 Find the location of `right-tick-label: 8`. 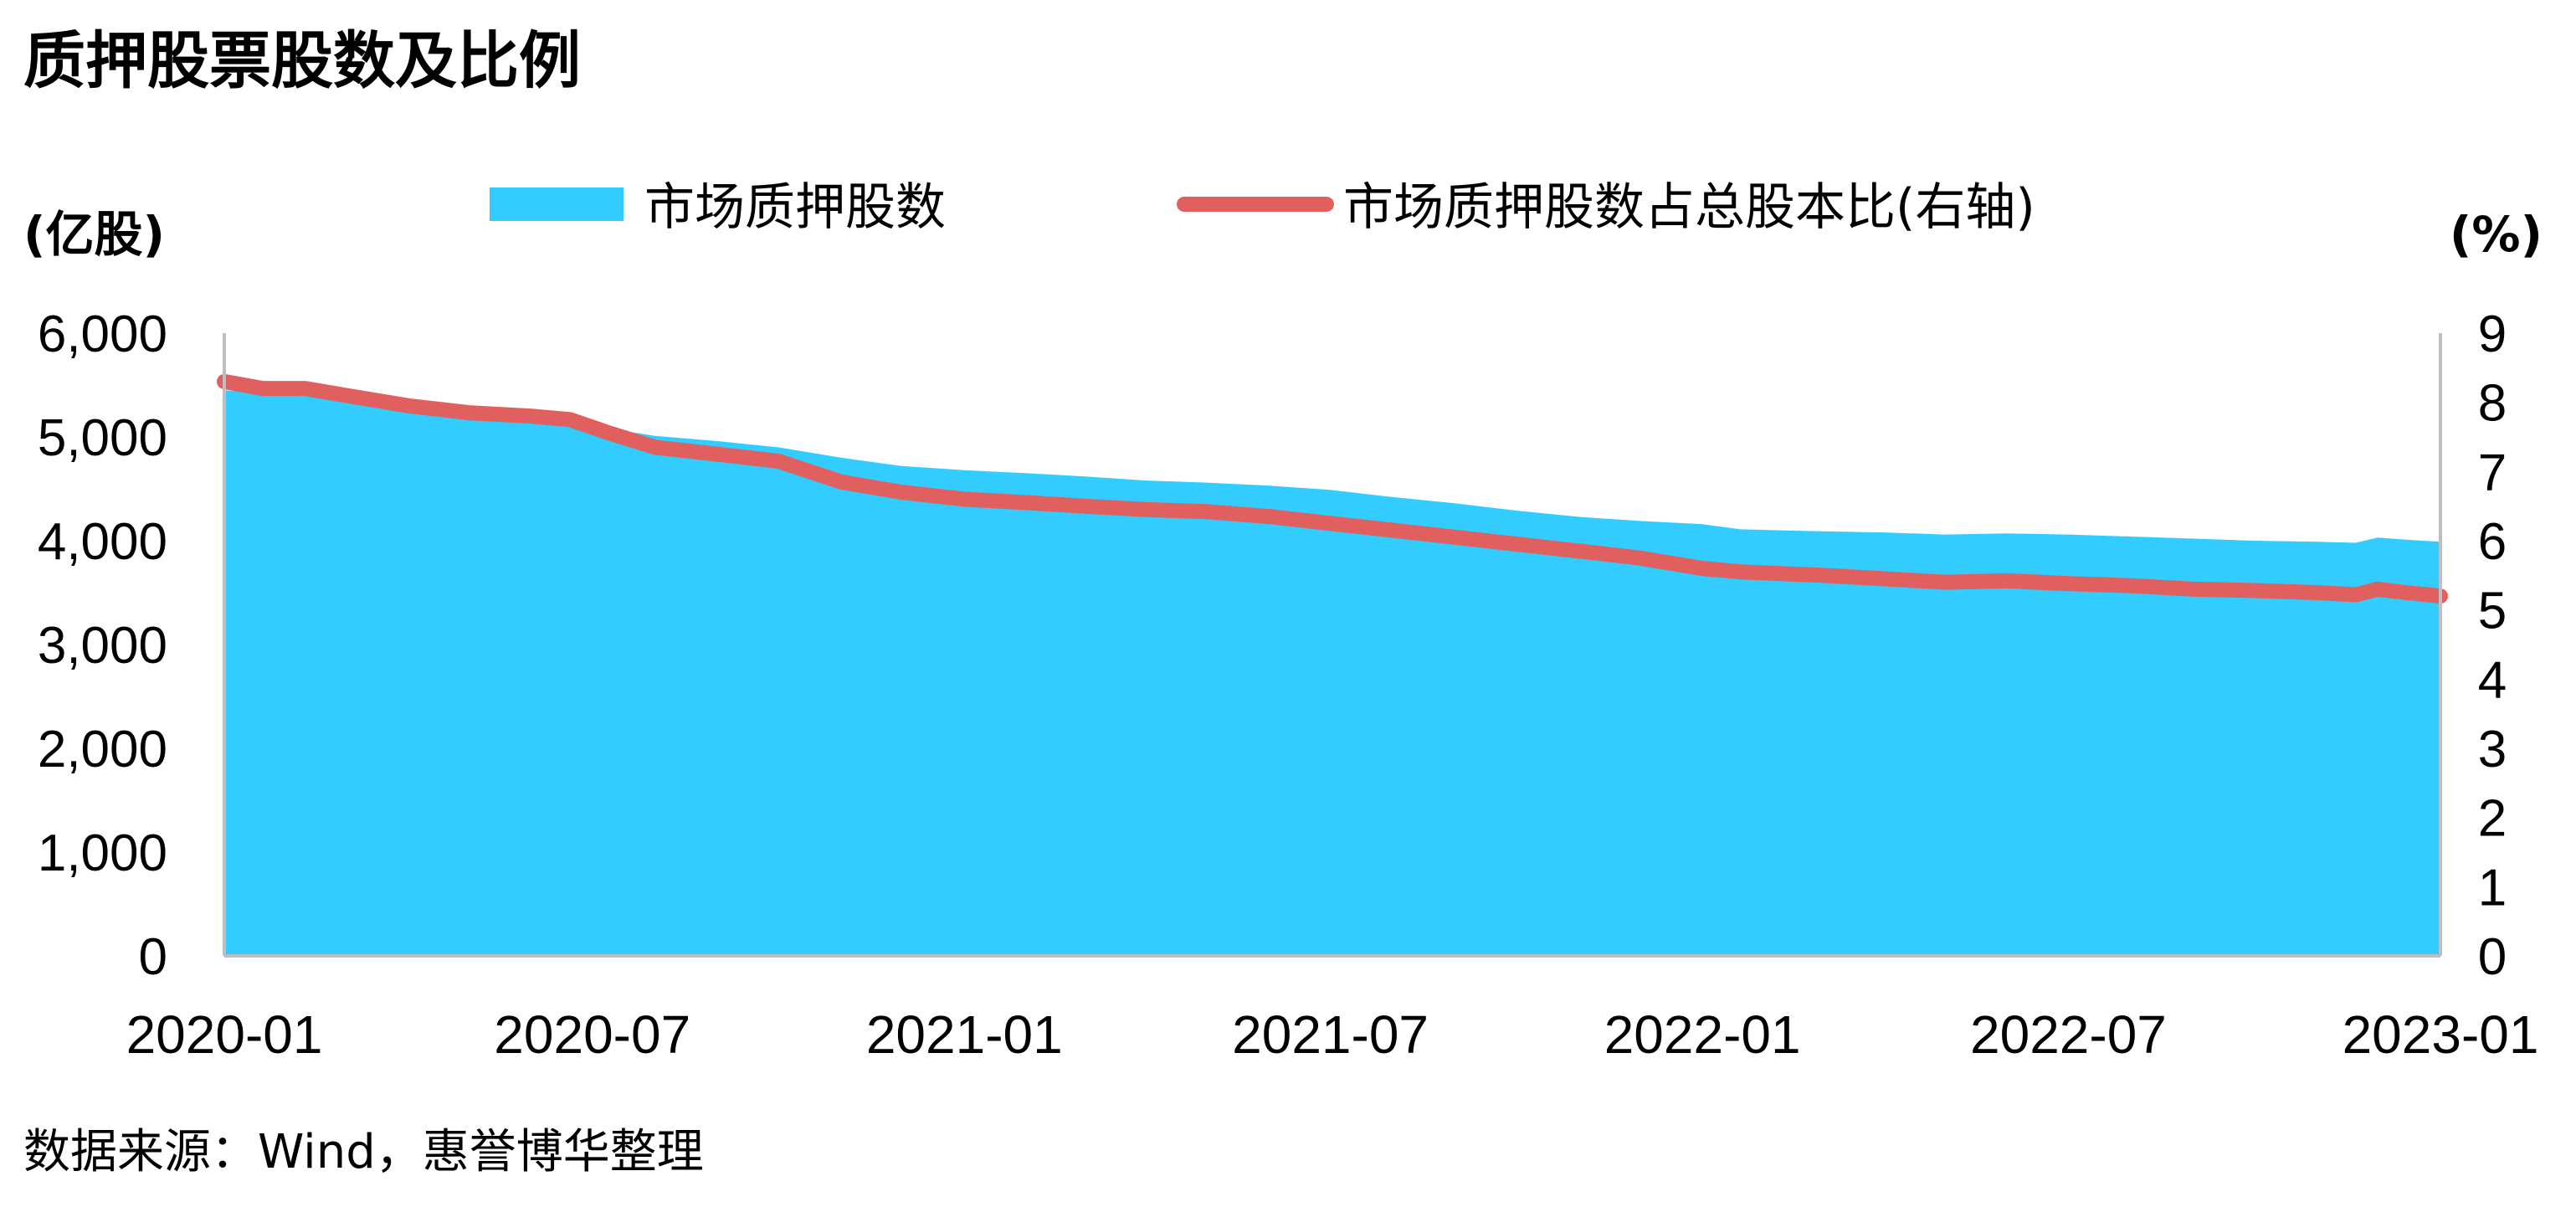

right-tick-label: 8 is located at coordinates (2492, 404).